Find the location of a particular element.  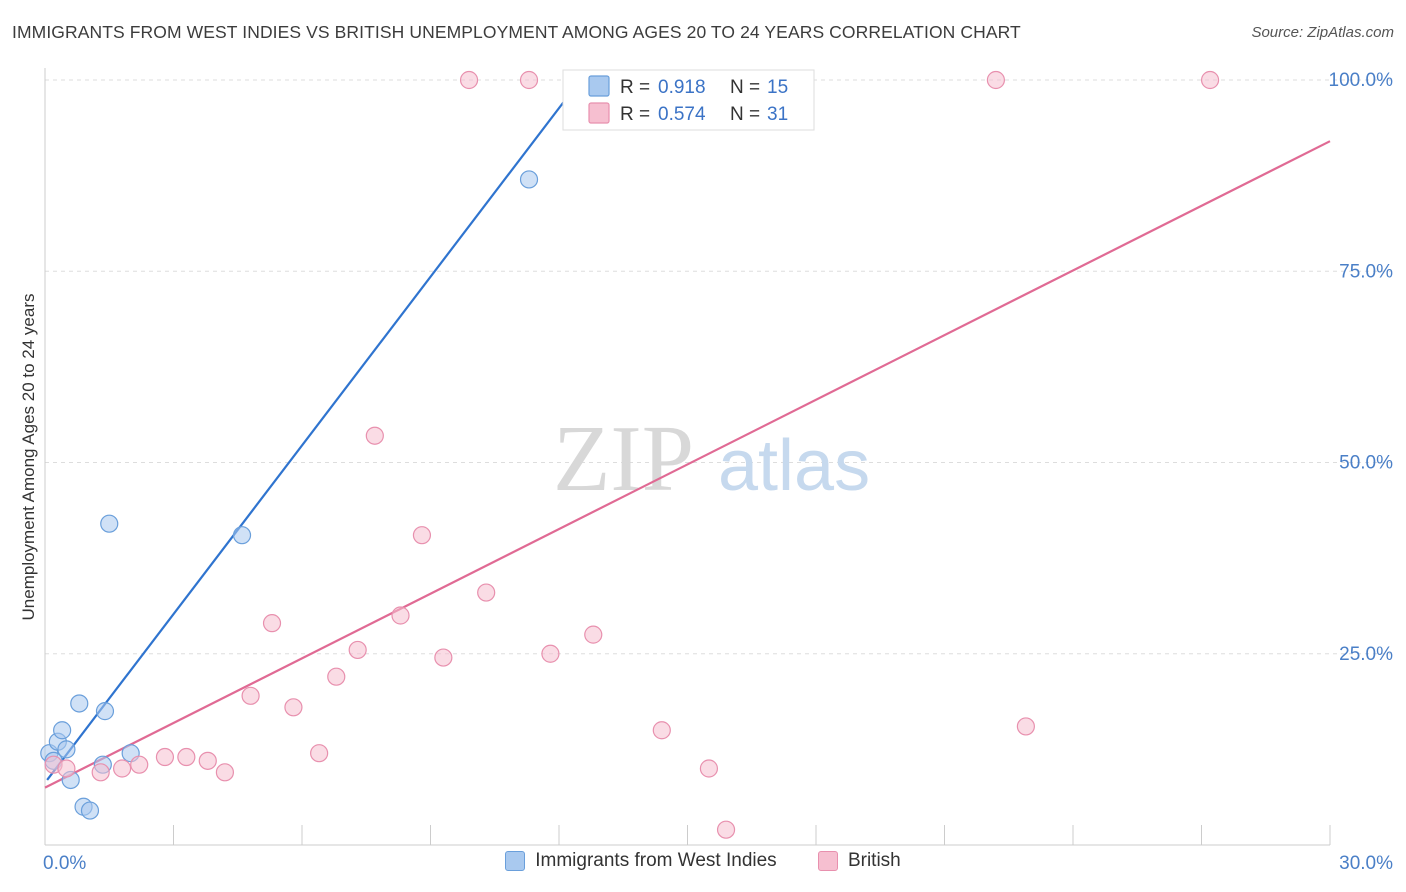

legend-n-value-2: 31 is located at coordinates (777, 114).